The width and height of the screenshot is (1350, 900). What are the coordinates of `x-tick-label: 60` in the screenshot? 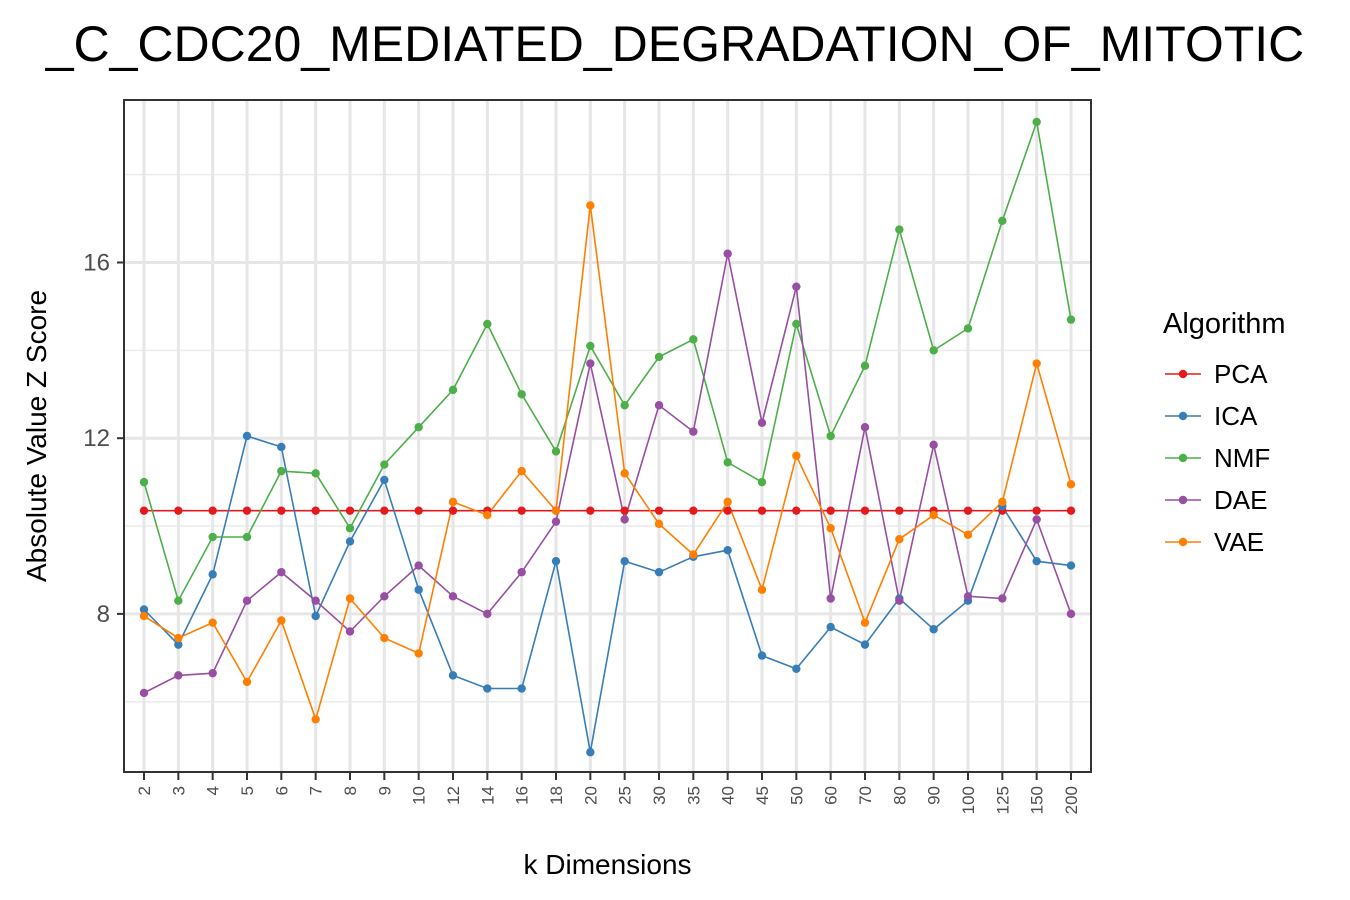 It's located at (831, 795).